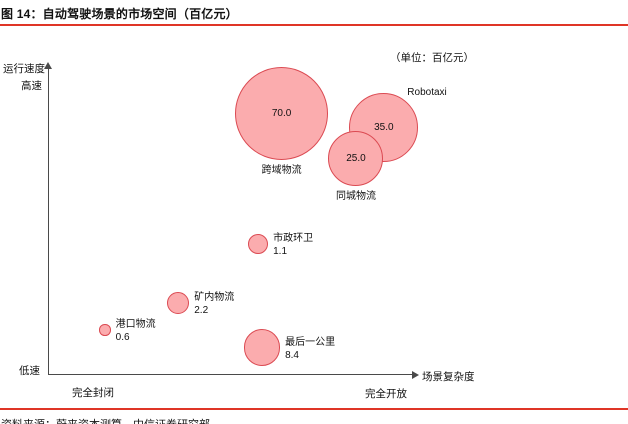 This screenshot has height=424, width=628. What do you see at coordinates (230, 374) in the screenshot?
I see `x-axis-line` at bounding box center [230, 374].